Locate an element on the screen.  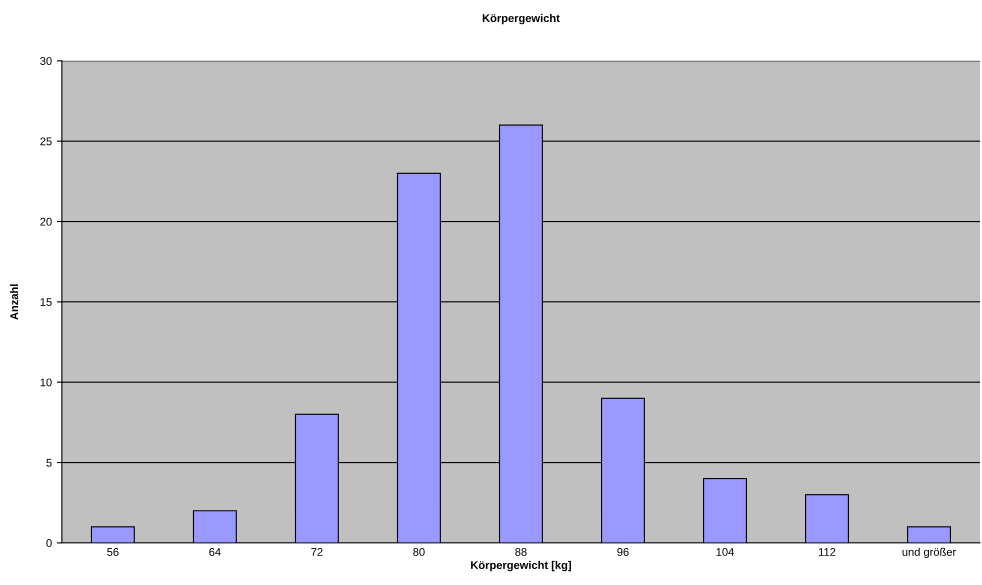
x-tick-label: 56 is located at coordinates (113, 552).